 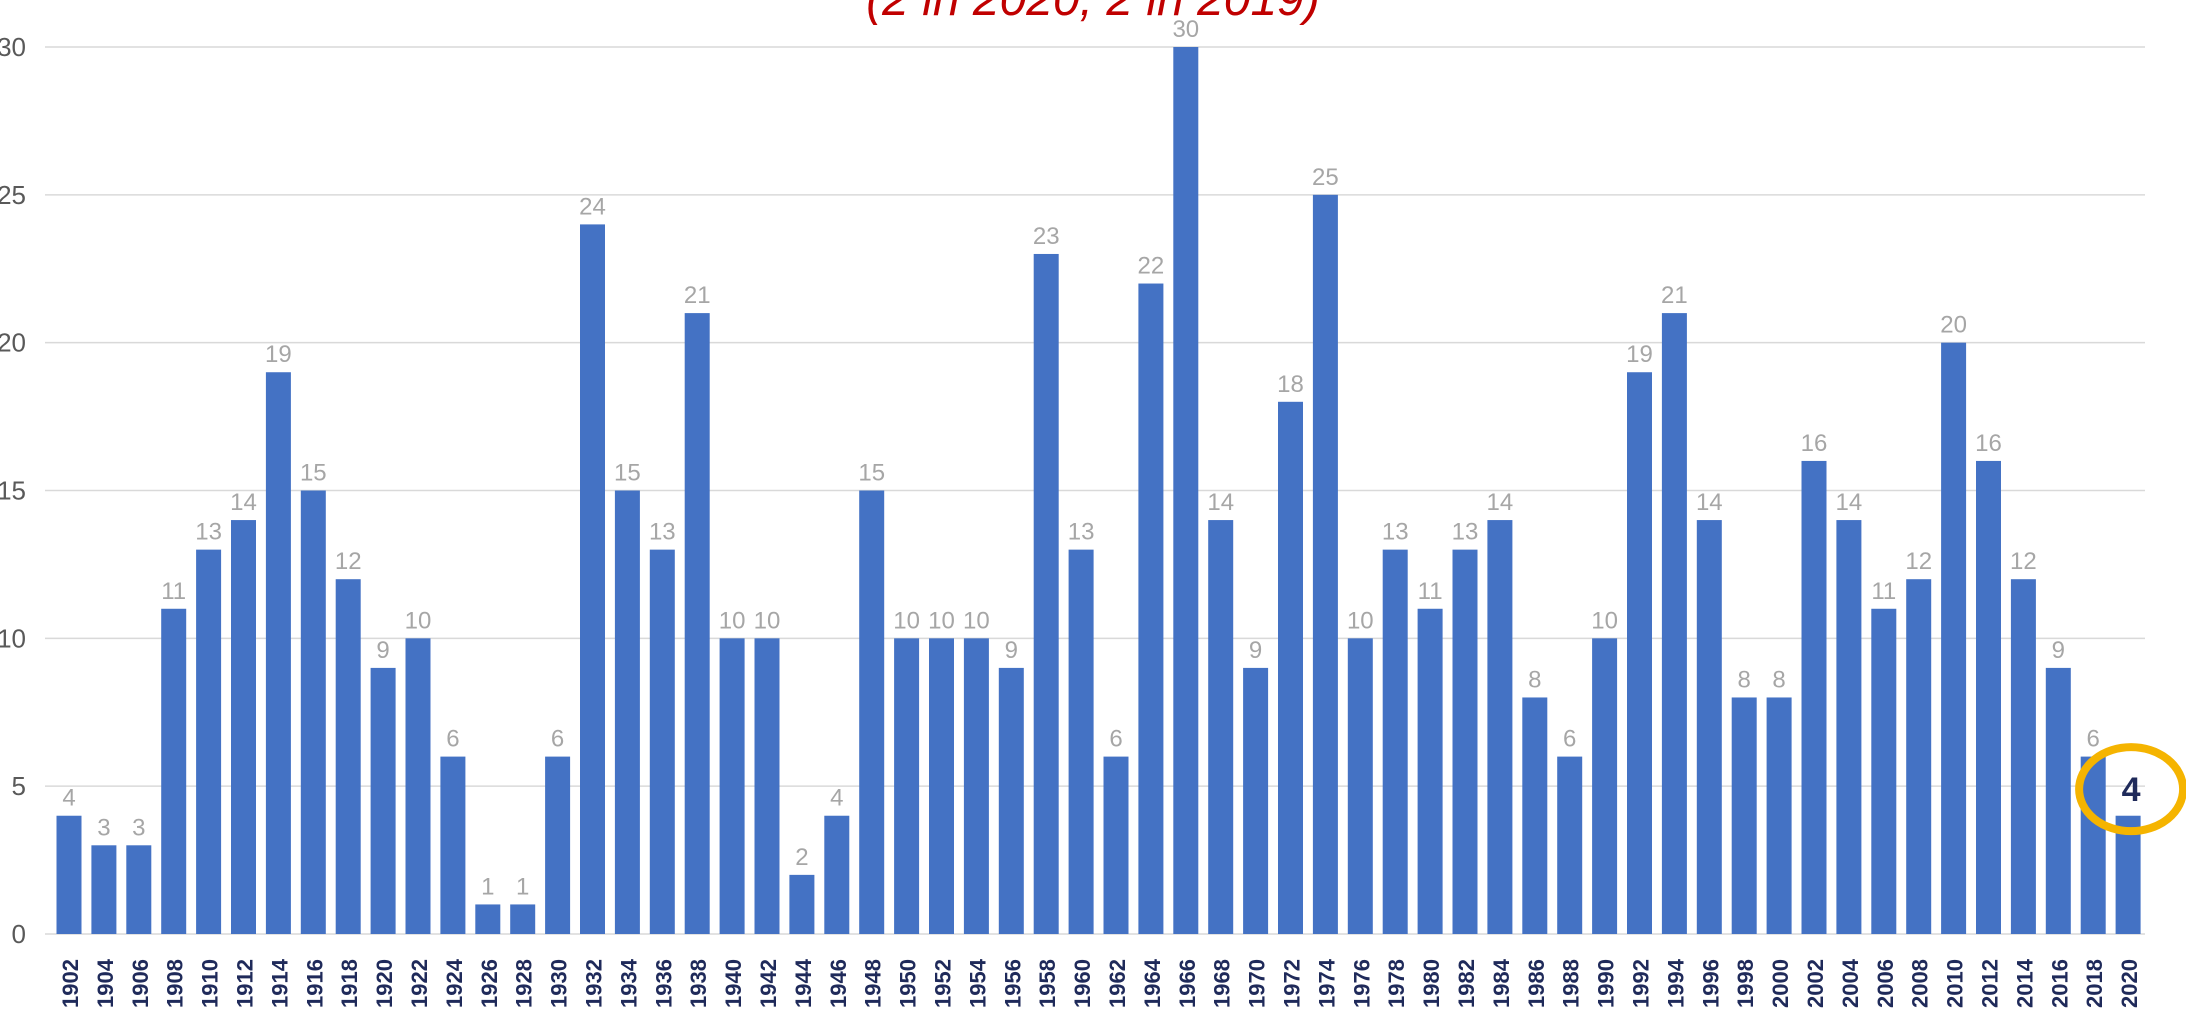 What do you see at coordinates (1710, 983) in the screenshot?
I see `x-tick-label: 1996` at bounding box center [1710, 983].